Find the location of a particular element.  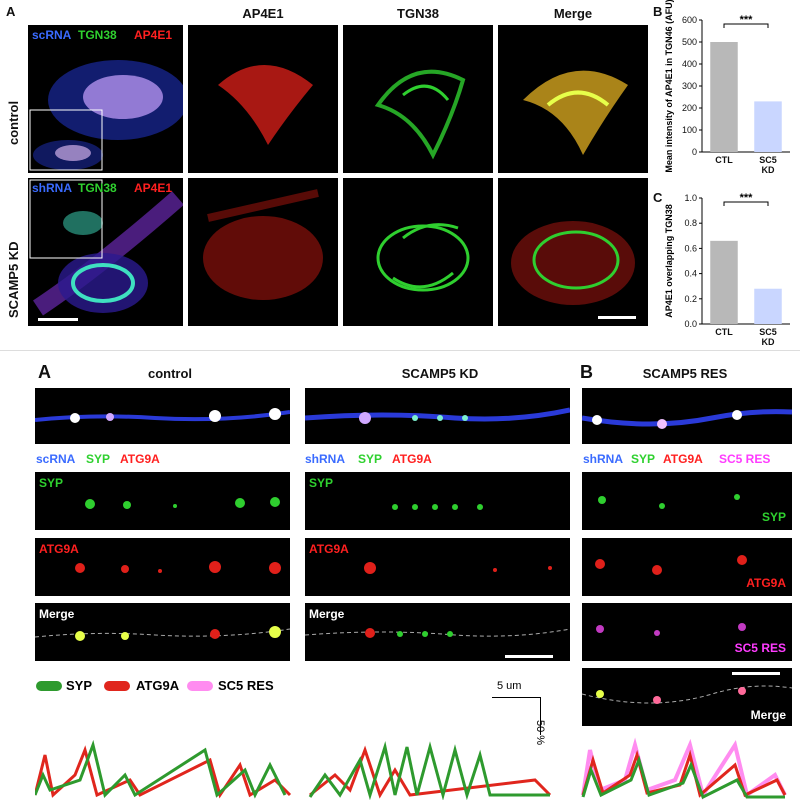

strip-control-merge: Merge is located at coordinates (162, 632).